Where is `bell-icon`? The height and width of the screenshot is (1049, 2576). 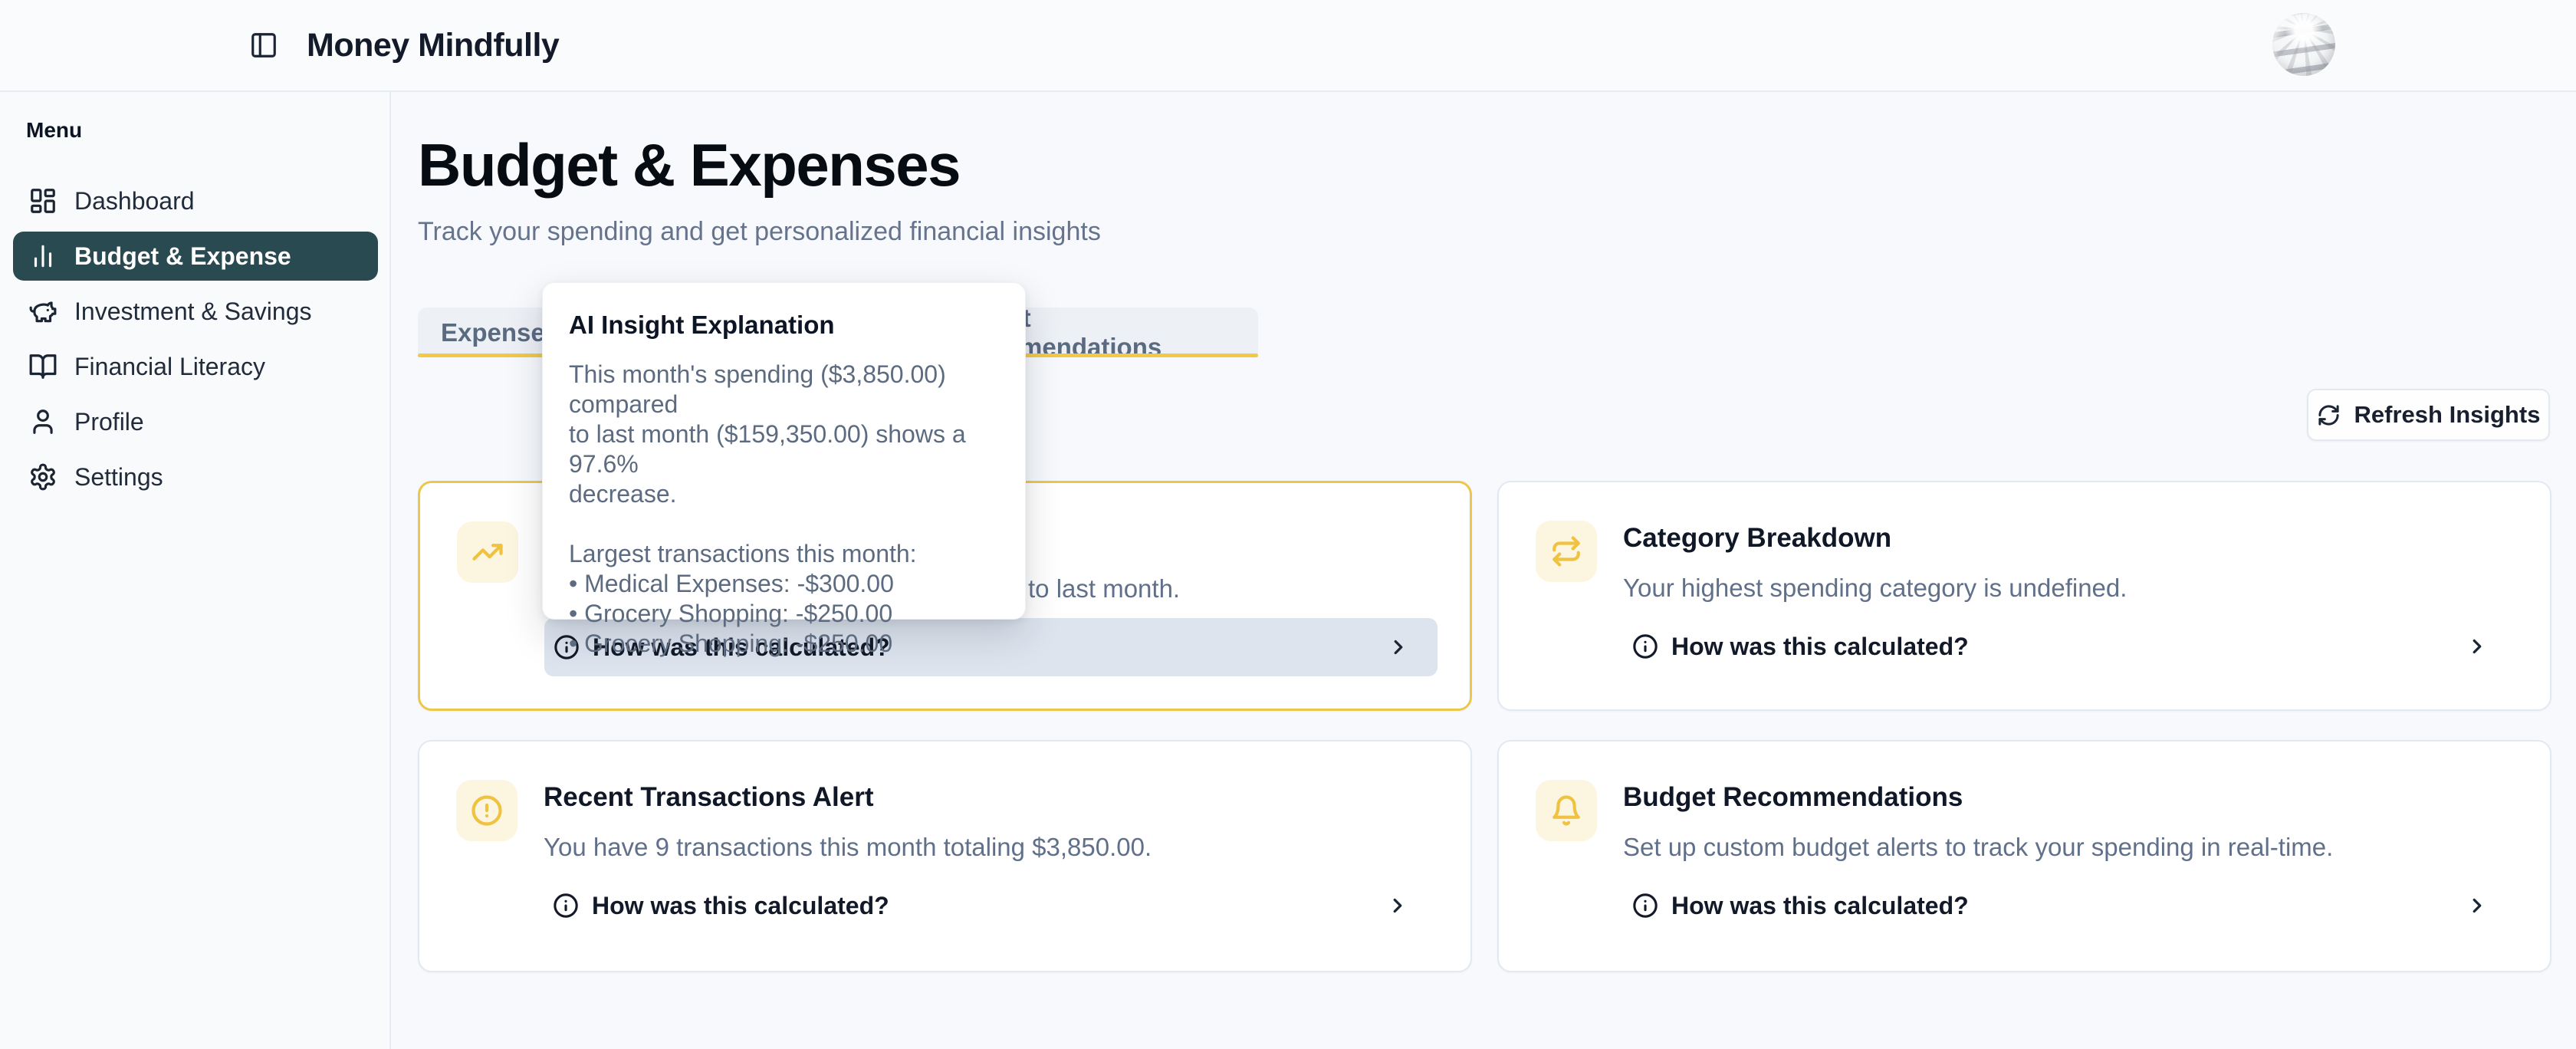
bell-icon is located at coordinates (1566, 810).